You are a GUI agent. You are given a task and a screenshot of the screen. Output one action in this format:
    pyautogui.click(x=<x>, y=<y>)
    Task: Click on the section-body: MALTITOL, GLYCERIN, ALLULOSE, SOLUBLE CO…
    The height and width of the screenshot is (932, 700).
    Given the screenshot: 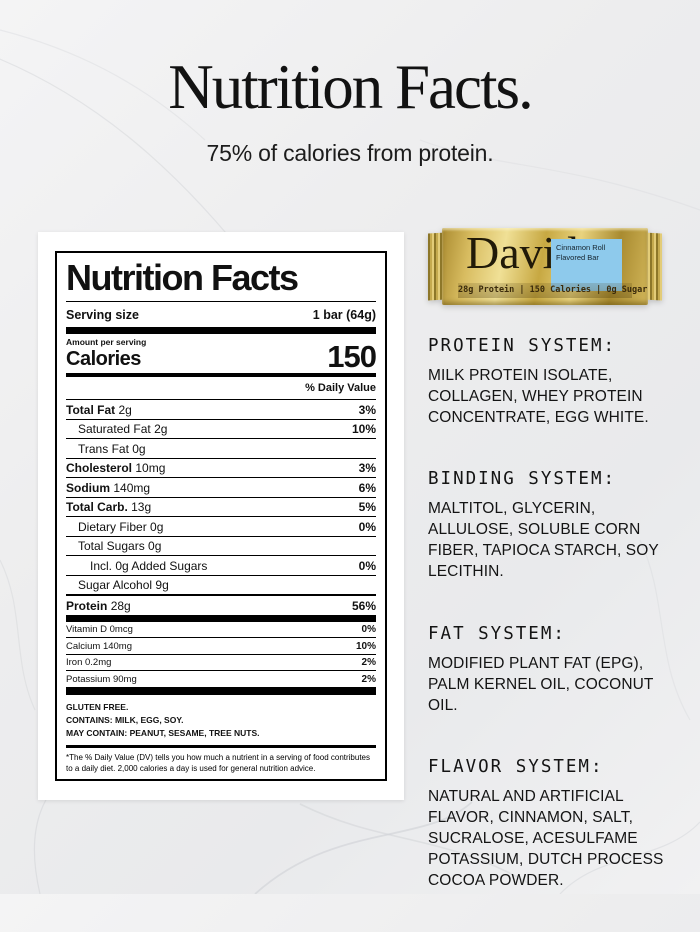 What is the action you would take?
    pyautogui.click(x=543, y=540)
    